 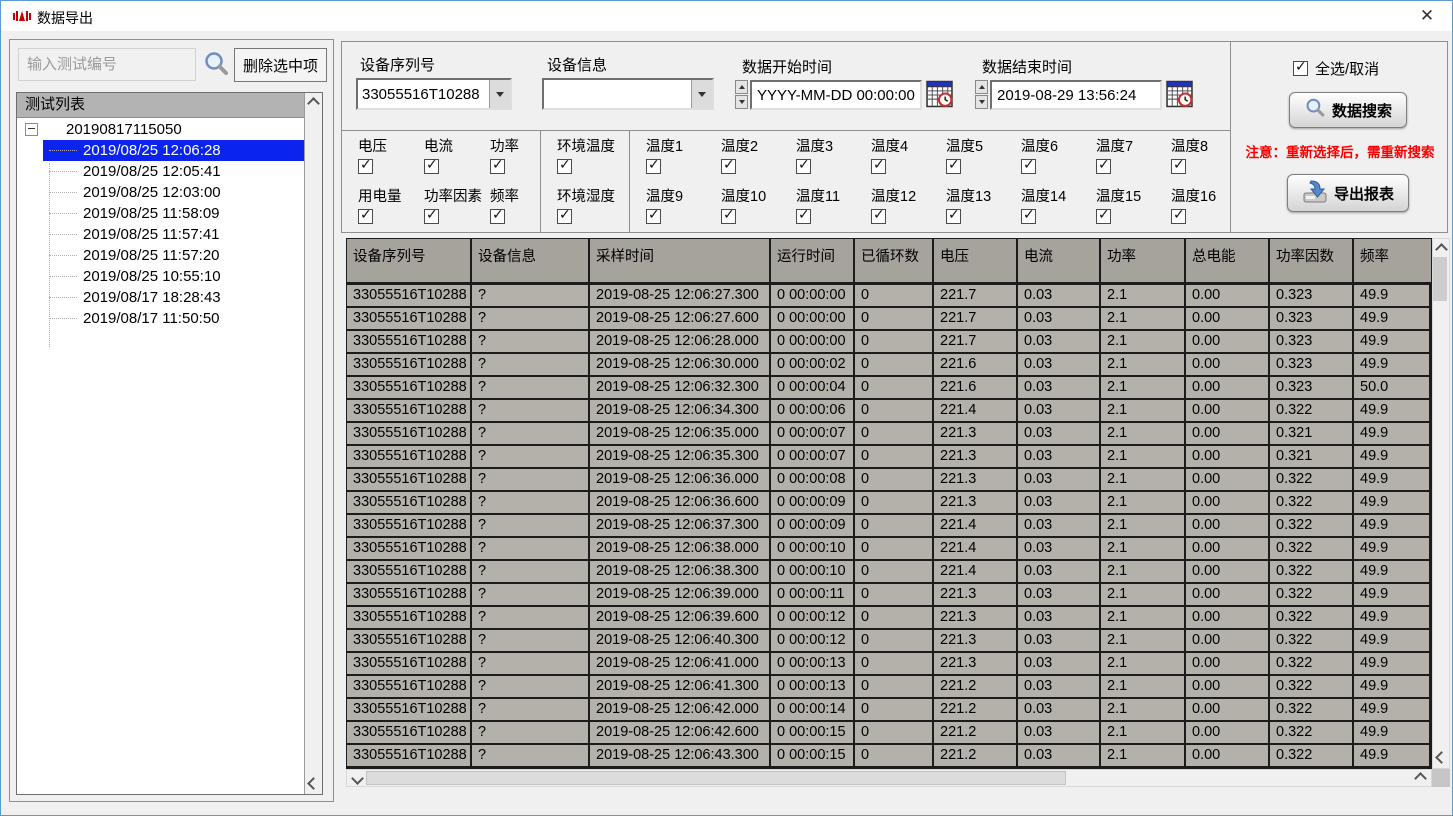 What do you see at coordinates (813, 457) in the screenshot?
I see `cell: 0 00:00:07` at bounding box center [813, 457].